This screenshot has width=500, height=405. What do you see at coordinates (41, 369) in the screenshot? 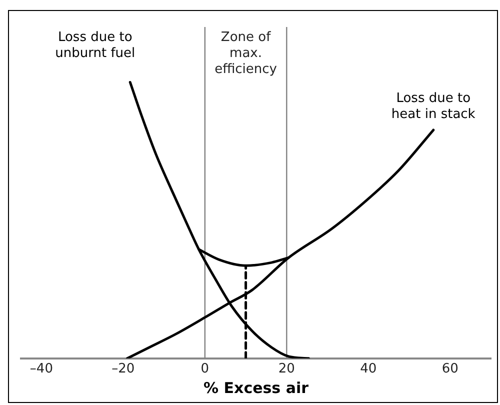
I see `x-tick-label: –40` at bounding box center [41, 369].